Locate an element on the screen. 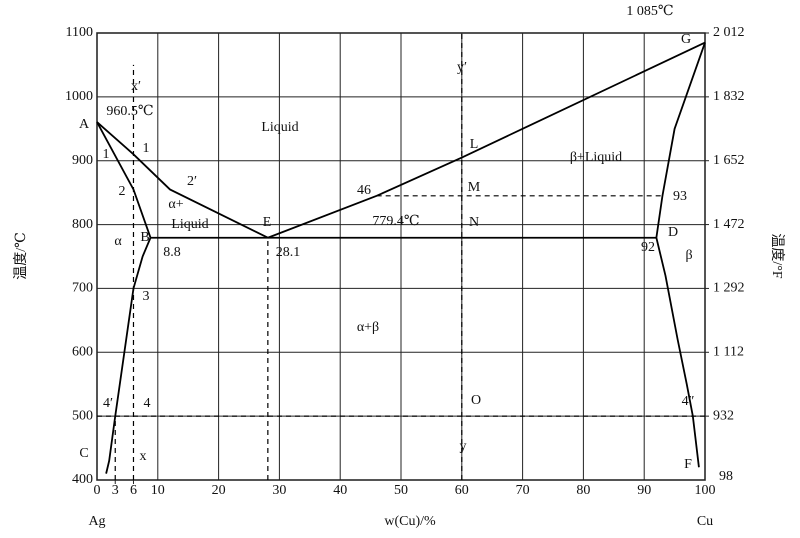  annotation: 46 is located at coordinates (364, 190).